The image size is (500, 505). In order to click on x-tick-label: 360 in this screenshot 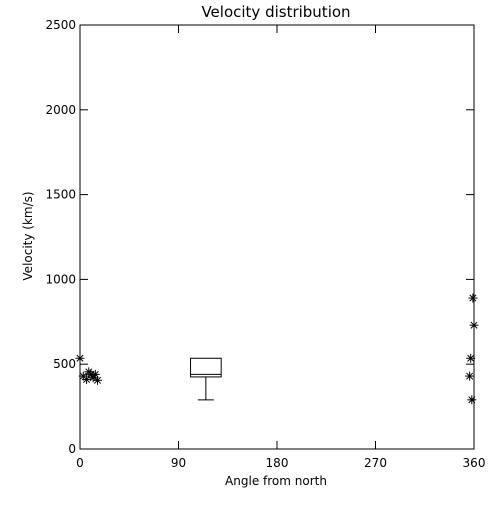, I will do `click(474, 463)`.